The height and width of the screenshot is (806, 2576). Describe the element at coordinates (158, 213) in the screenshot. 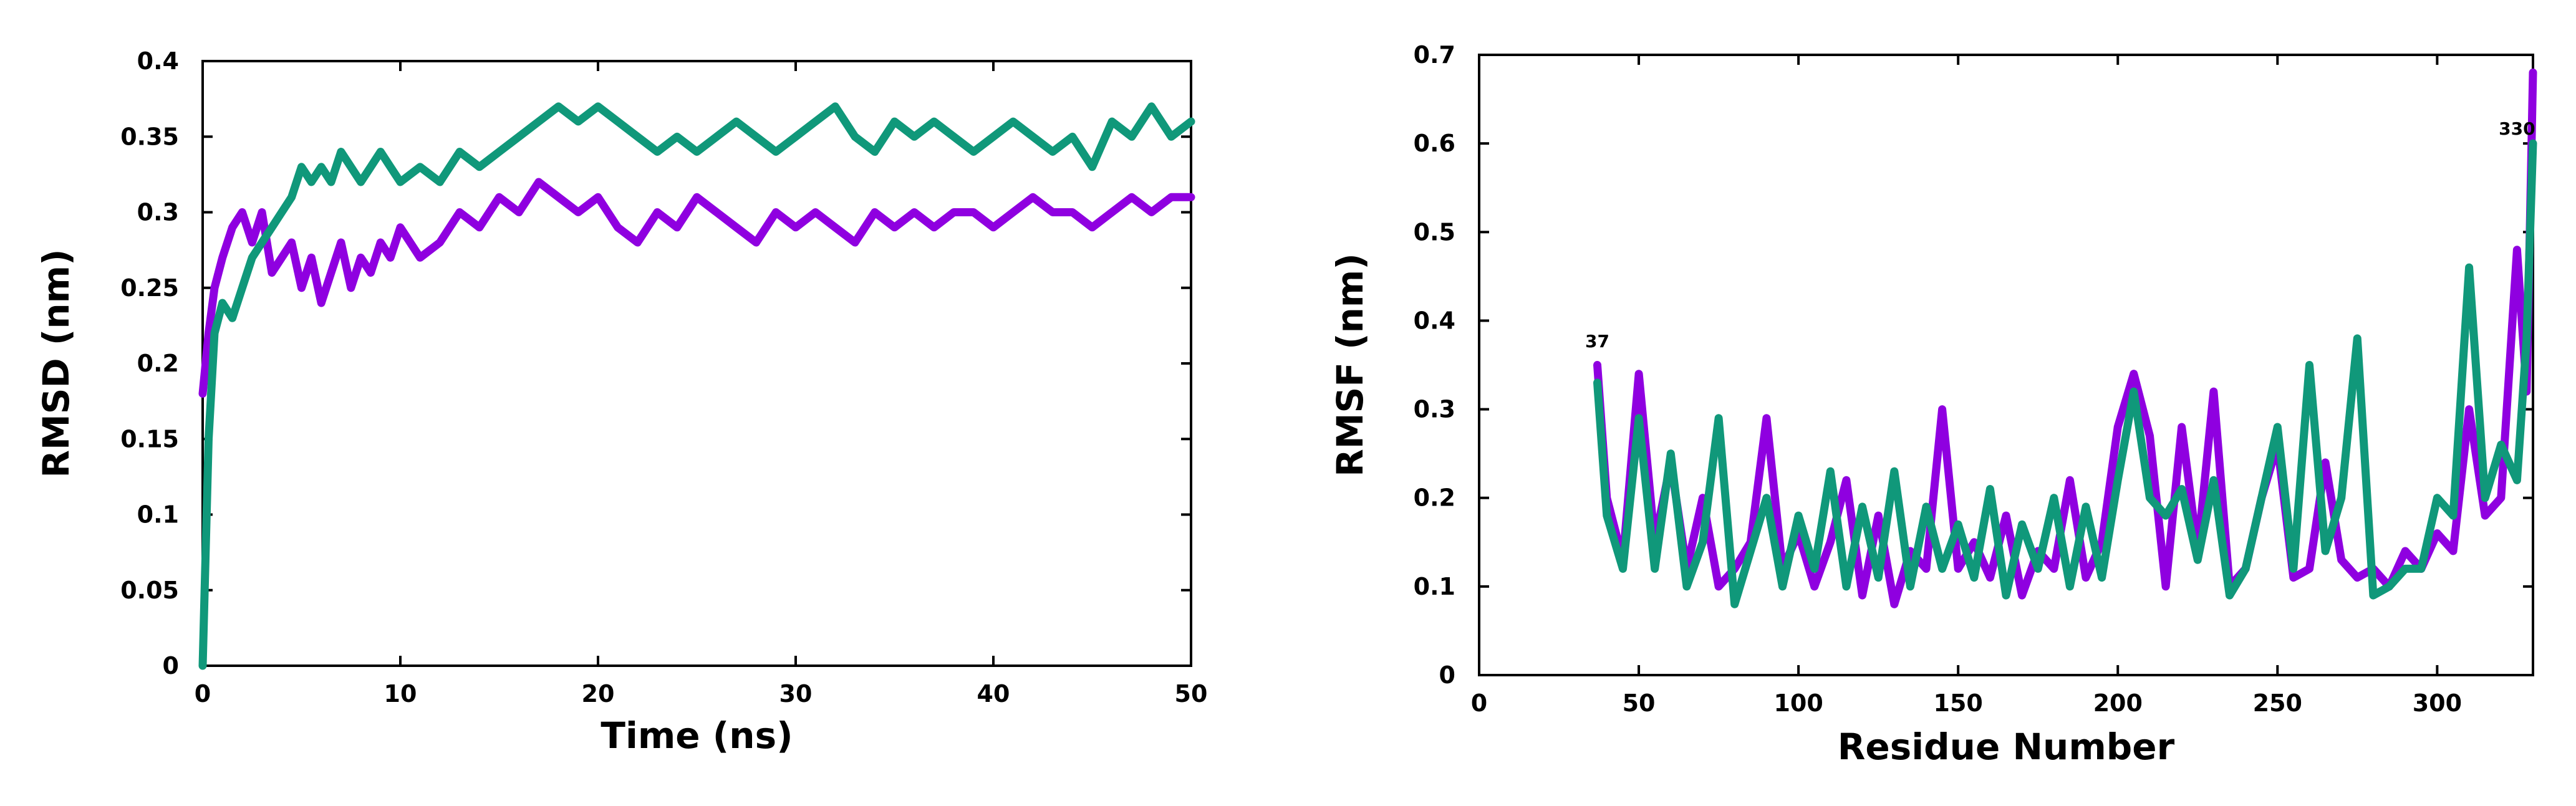

I see `rmsd-y-tick-label: 0.3` at that location.